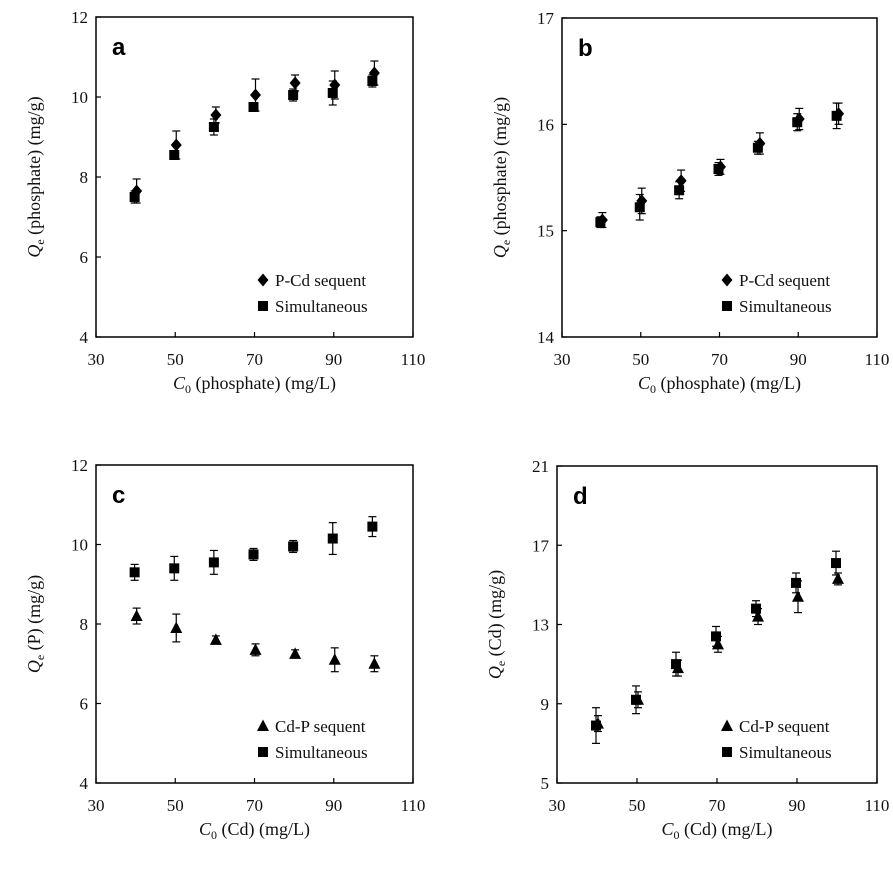  I want to click on y-axis-label: Qe (Cd) (mg/g), so click(496, 624).